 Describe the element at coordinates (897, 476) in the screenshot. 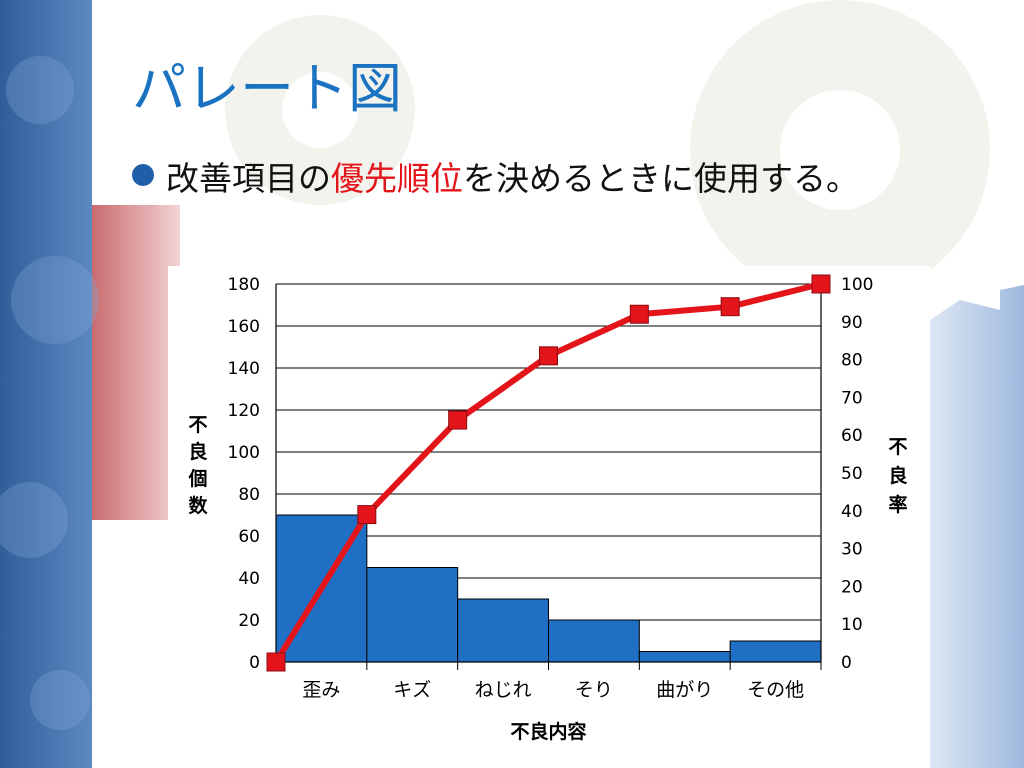

I see `y2-axis-title: 不良率` at that location.